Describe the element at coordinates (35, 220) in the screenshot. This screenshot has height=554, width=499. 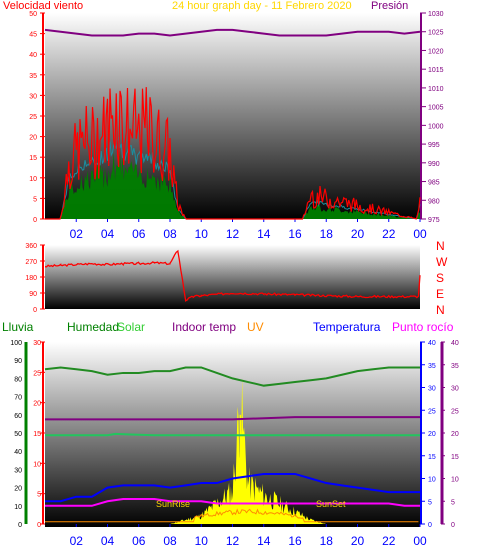
I see `left-axis-tick-label: 0` at that location.